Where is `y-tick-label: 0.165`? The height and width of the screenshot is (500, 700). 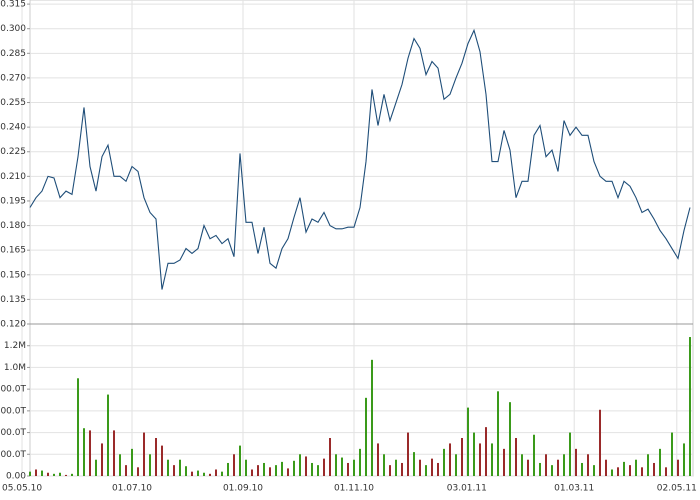
y-tick-label: 0.165 is located at coordinates (13, 251).